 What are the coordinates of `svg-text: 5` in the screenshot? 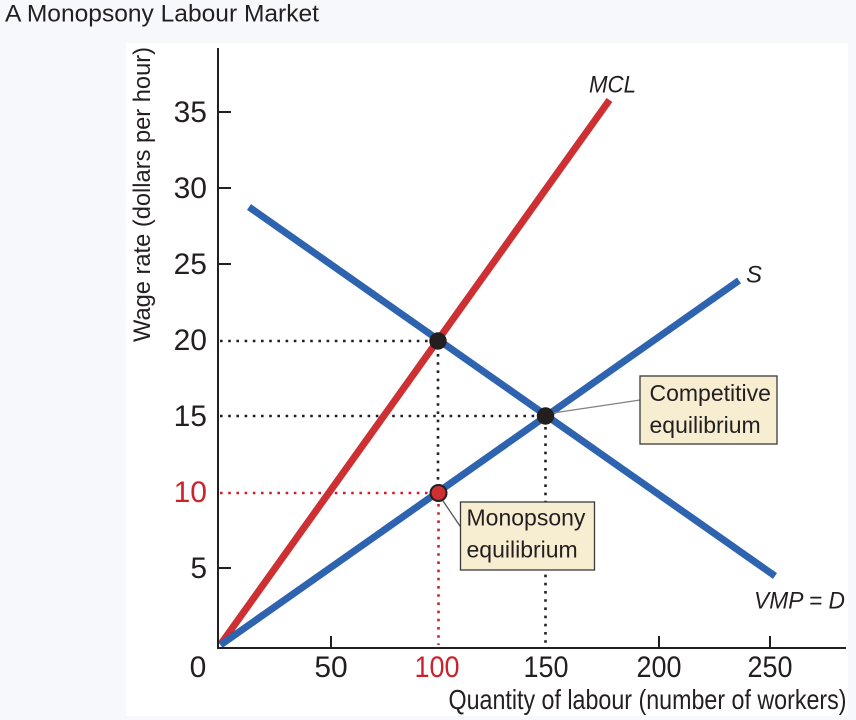 It's located at (198, 568).